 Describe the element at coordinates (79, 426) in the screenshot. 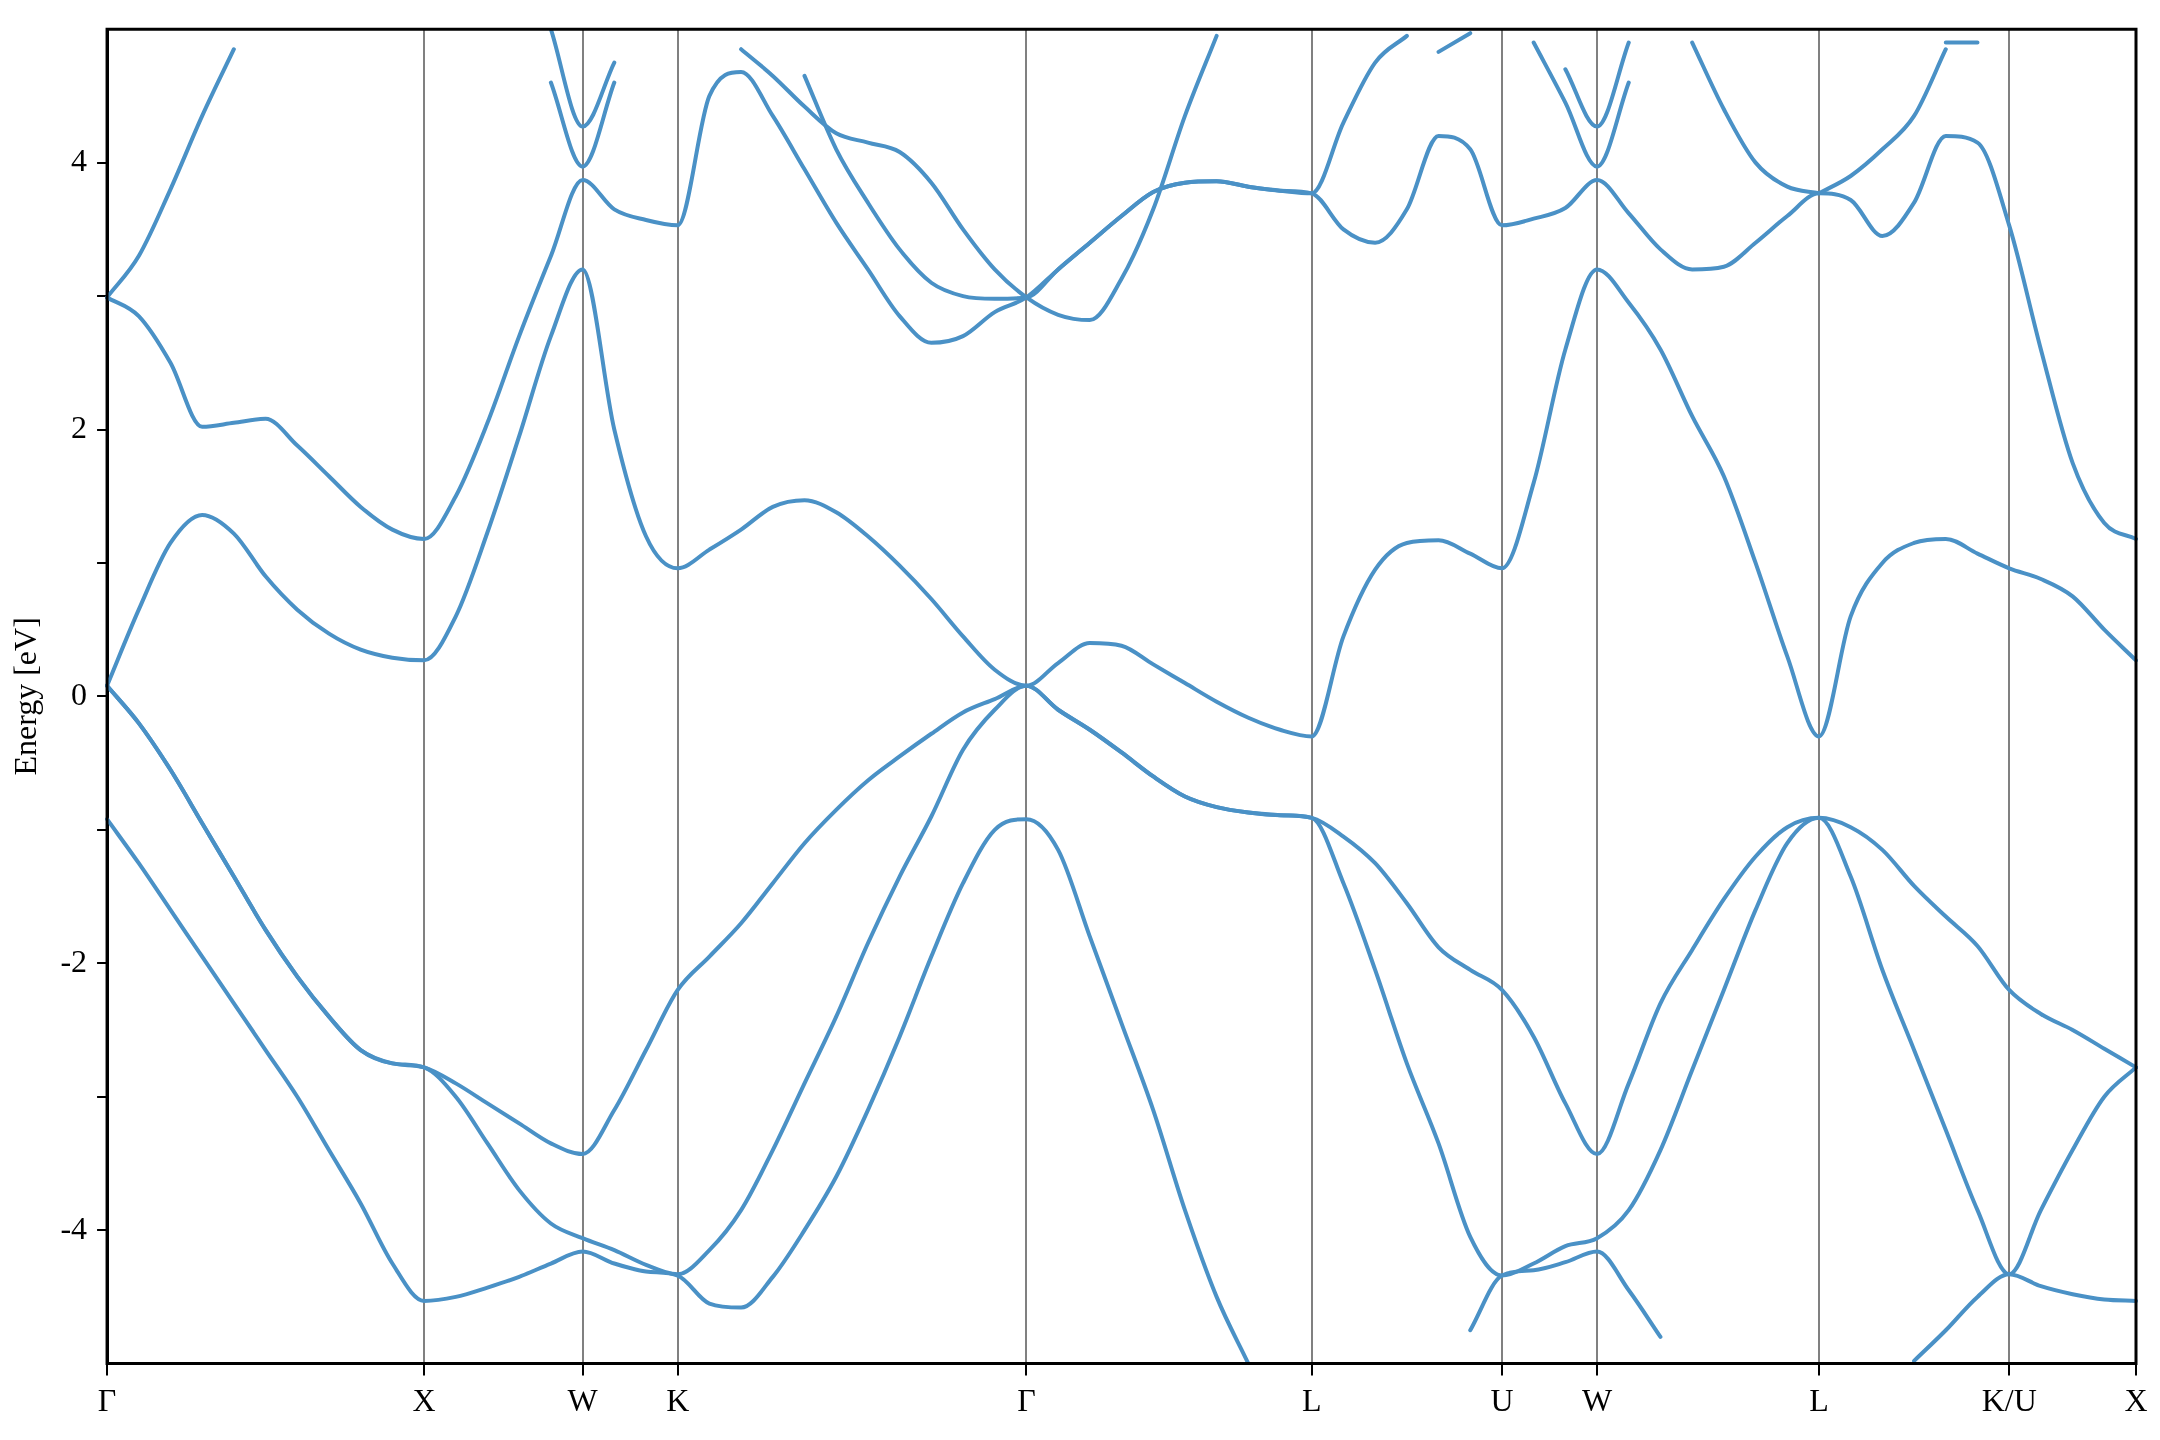

I see `y-tick-label: 2` at that location.